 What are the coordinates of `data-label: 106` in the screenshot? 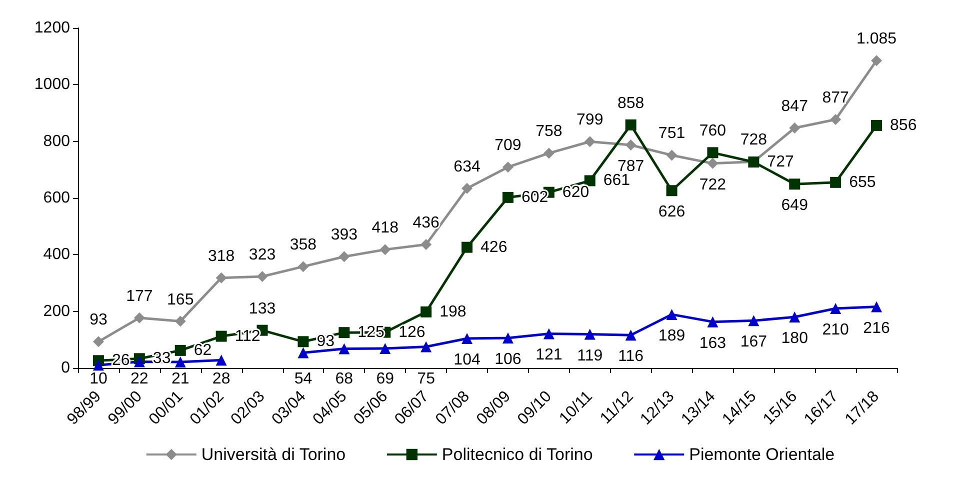 It's located at (508, 359).